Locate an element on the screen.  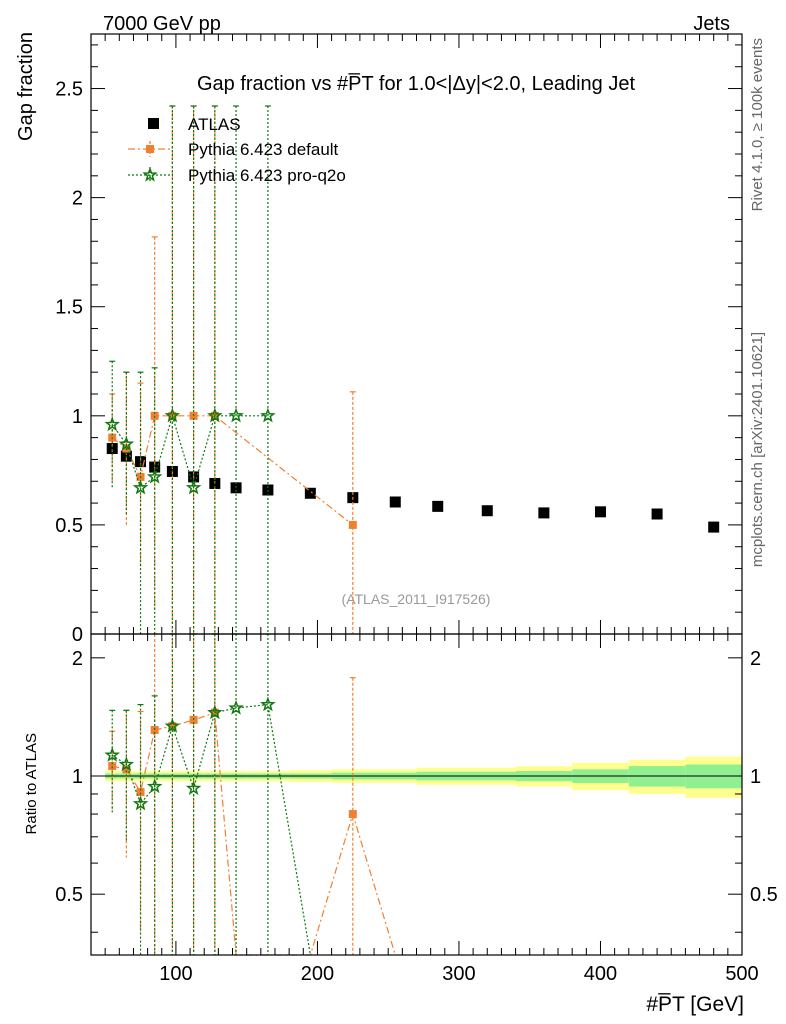
x-tick-label: 200 is located at coordinates (317, 974).